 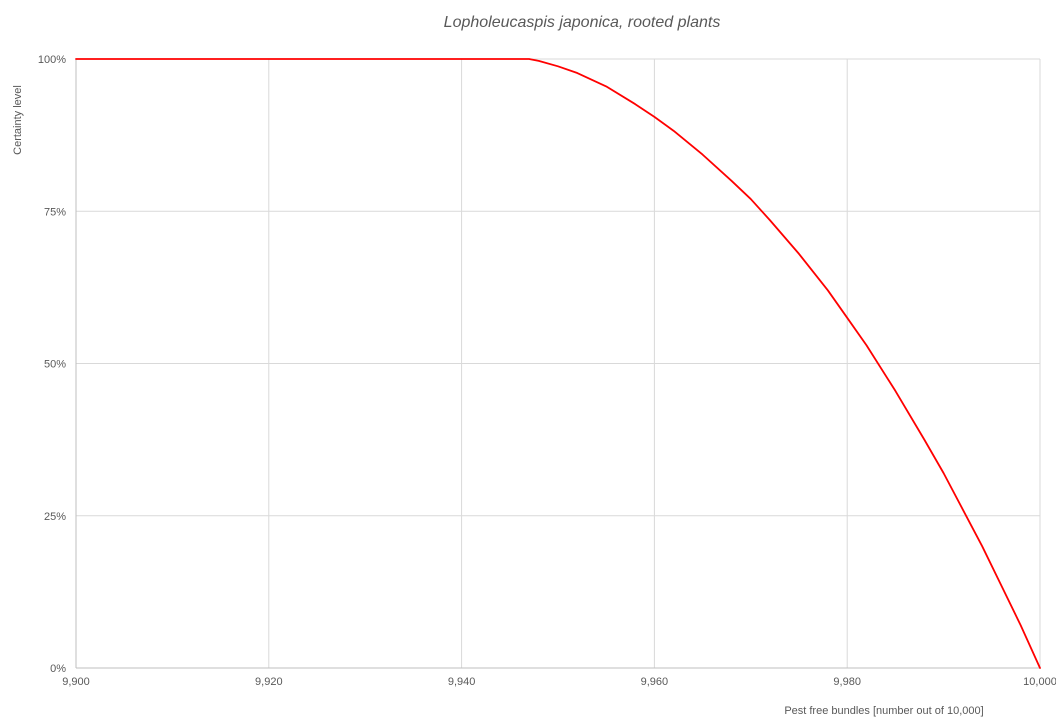 I want to click on y-tick-label: 75%, so click(x=55, y=212).